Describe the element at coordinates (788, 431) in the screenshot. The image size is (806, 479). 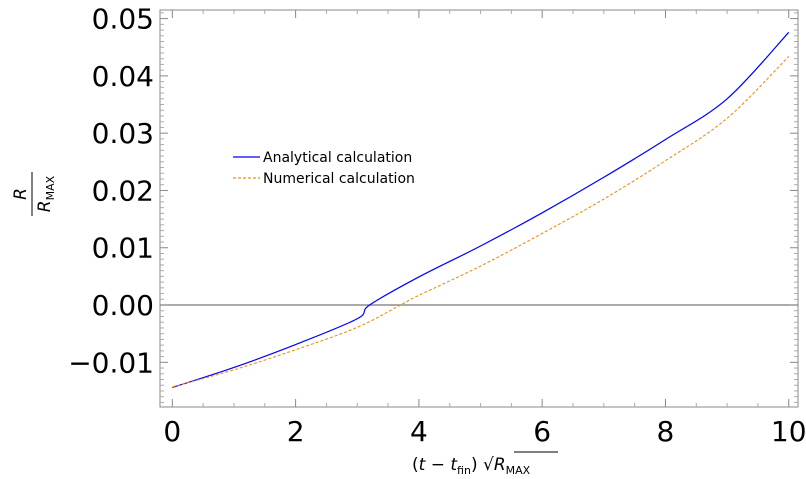
I see `x-tick-label: 10` at that location.